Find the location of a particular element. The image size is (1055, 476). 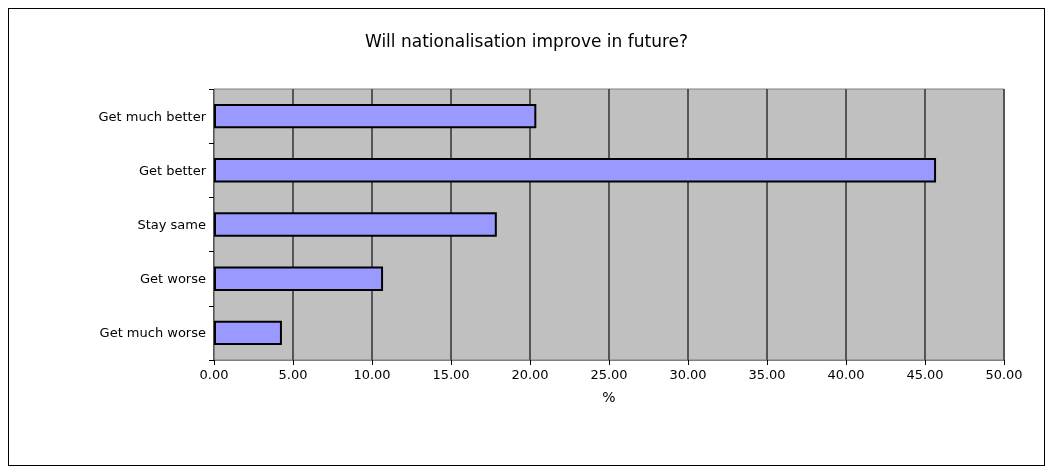

x-tick-label: 25.00 is located at coordinates (609, 374).